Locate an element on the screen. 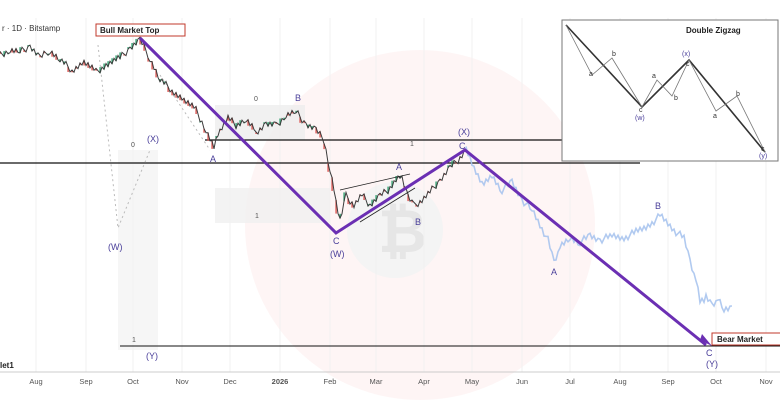 The image size is (780, 406). wave-label-y-projection: (Y) is located at coordinates (712, 364).